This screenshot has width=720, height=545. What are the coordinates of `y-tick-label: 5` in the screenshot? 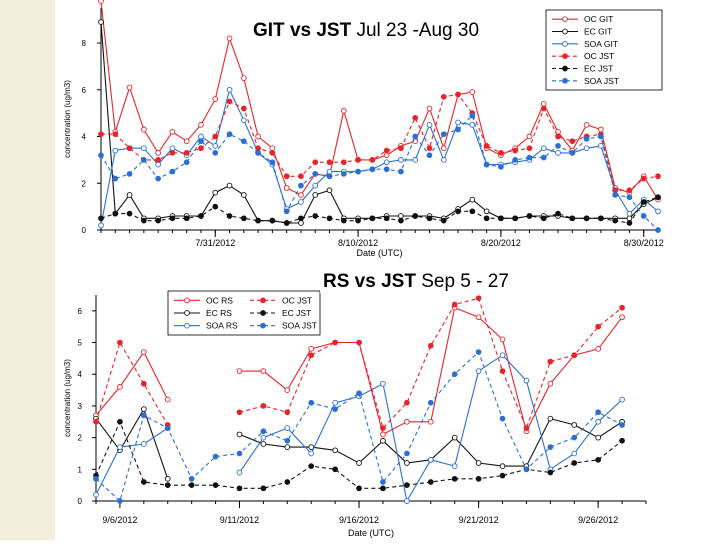 It's located at (80, 343).